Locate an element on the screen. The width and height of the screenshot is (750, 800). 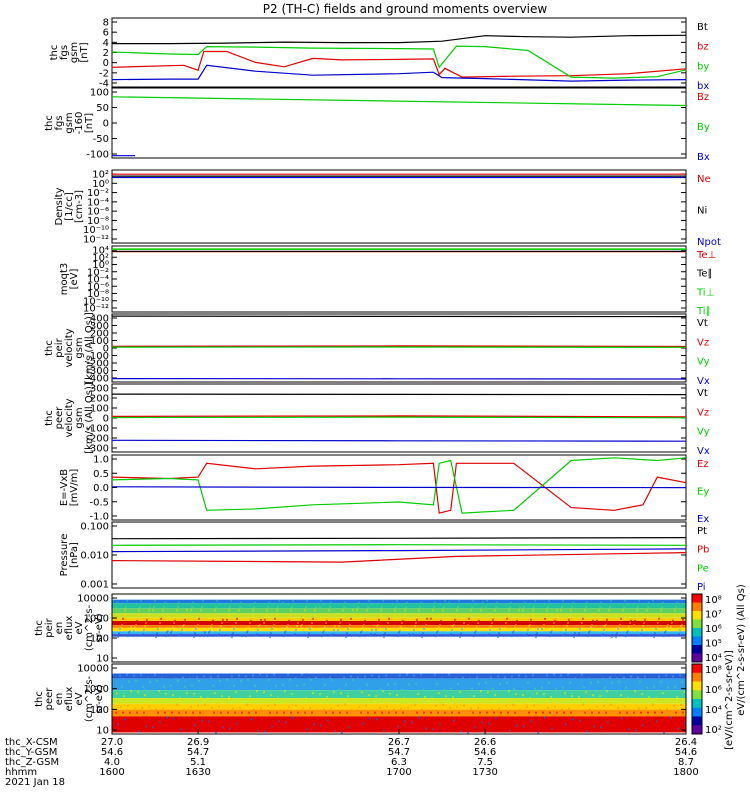
colorbar-frame is located at coordinates (697, 699).